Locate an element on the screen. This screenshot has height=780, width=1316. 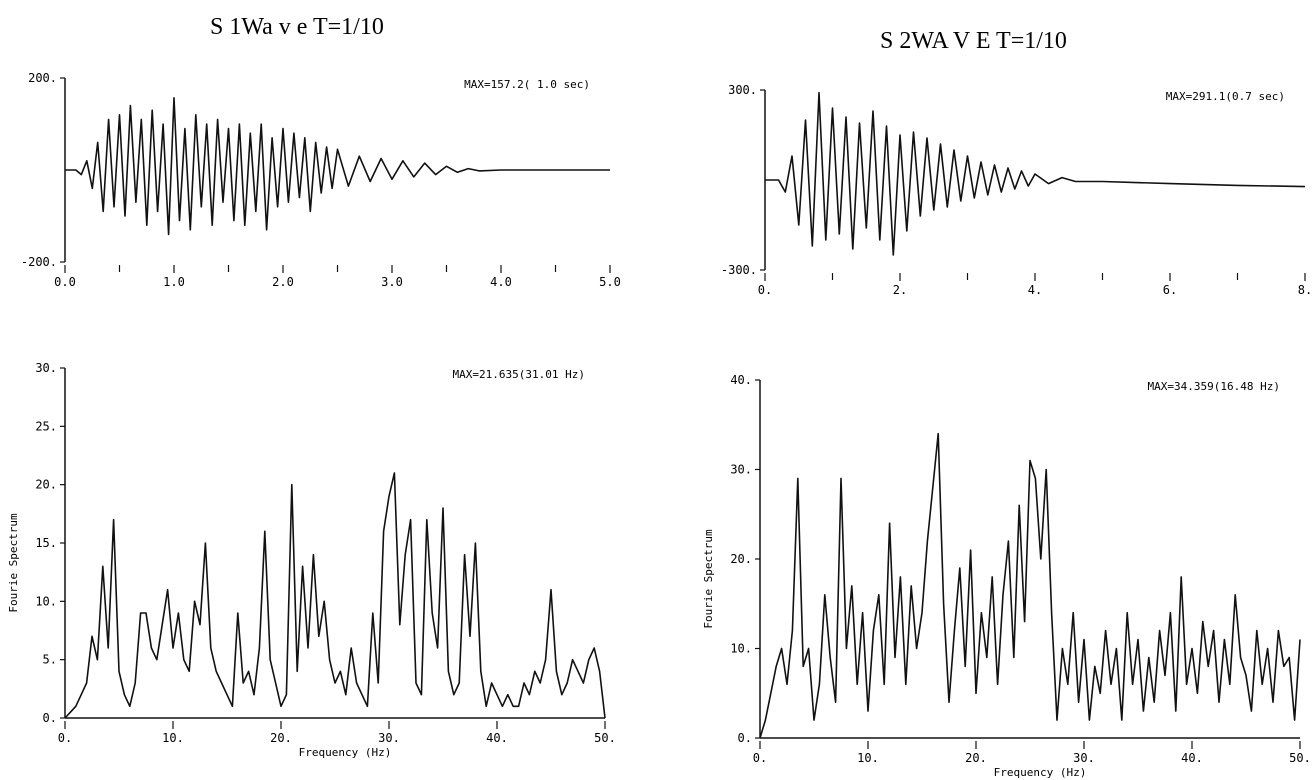
max-annotation: MAX=157.2( 1.0 sec) is located at coordinates (527, 84).